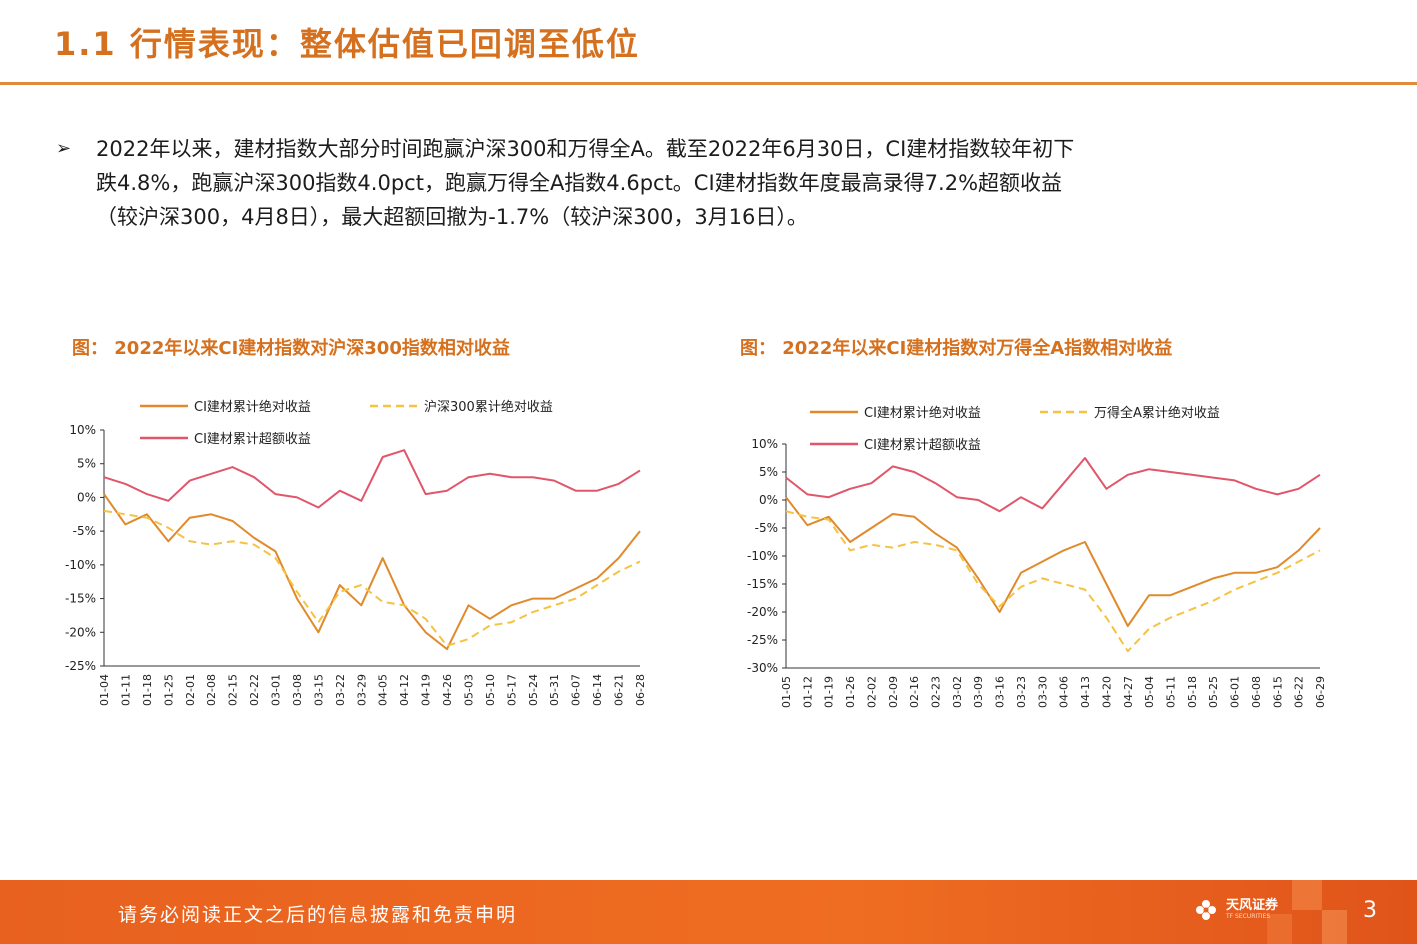 The width and height of the screenshot is (1417, 944). Describe the element at coordinates (1213, 692) in the screenshot. I see `x-tick-label: 05-25` at that location.